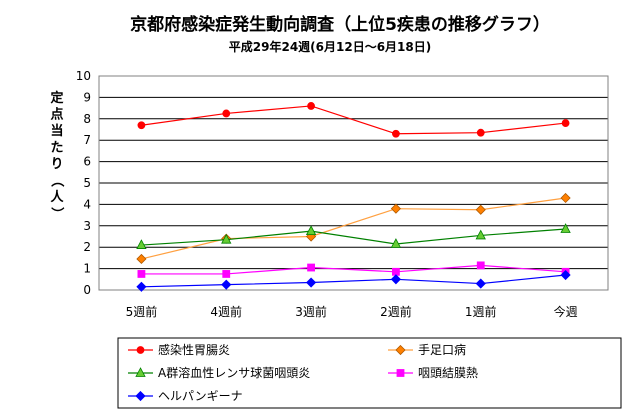 This screenshot has width=639, height=415. What do you see at coordinates (481, 311) in the screenshot?
I see `x-tick-label: 1週前` at bounding box center [481, 311].